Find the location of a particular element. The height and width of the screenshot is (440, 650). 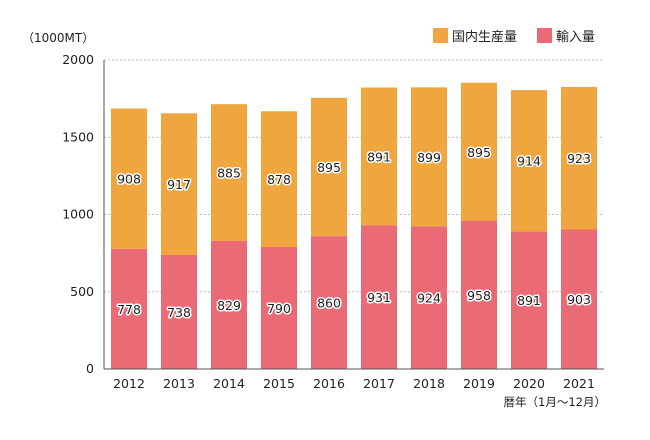

bar-import-2017 is located at coordinates (379, 297).